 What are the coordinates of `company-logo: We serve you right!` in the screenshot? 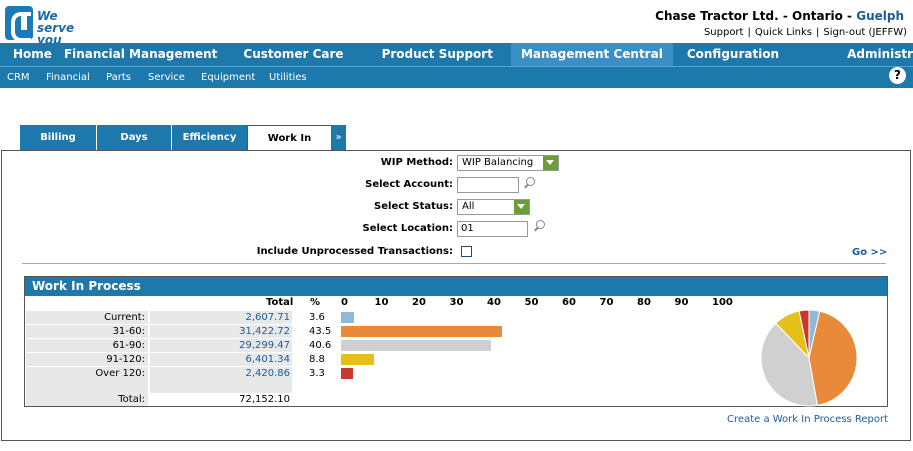 It's located at (49, 32).